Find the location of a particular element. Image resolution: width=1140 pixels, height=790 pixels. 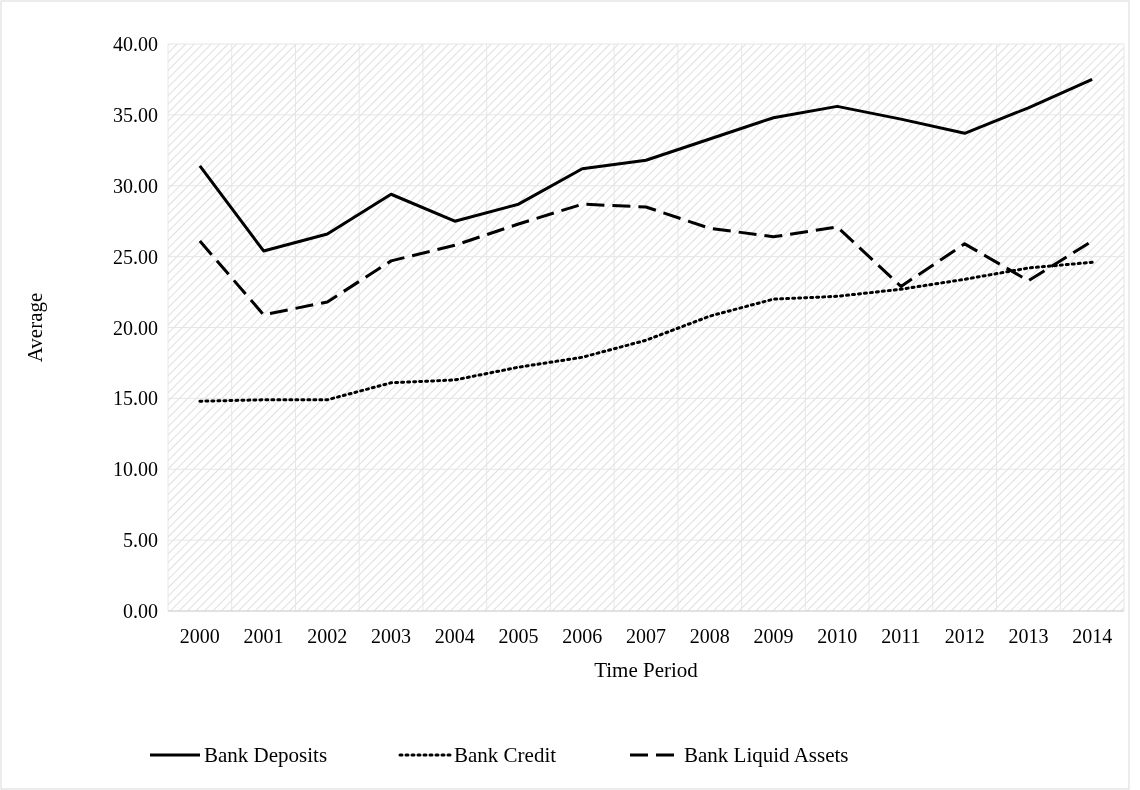

x-tick-label: 2009 is located at coordinates (773, 636).